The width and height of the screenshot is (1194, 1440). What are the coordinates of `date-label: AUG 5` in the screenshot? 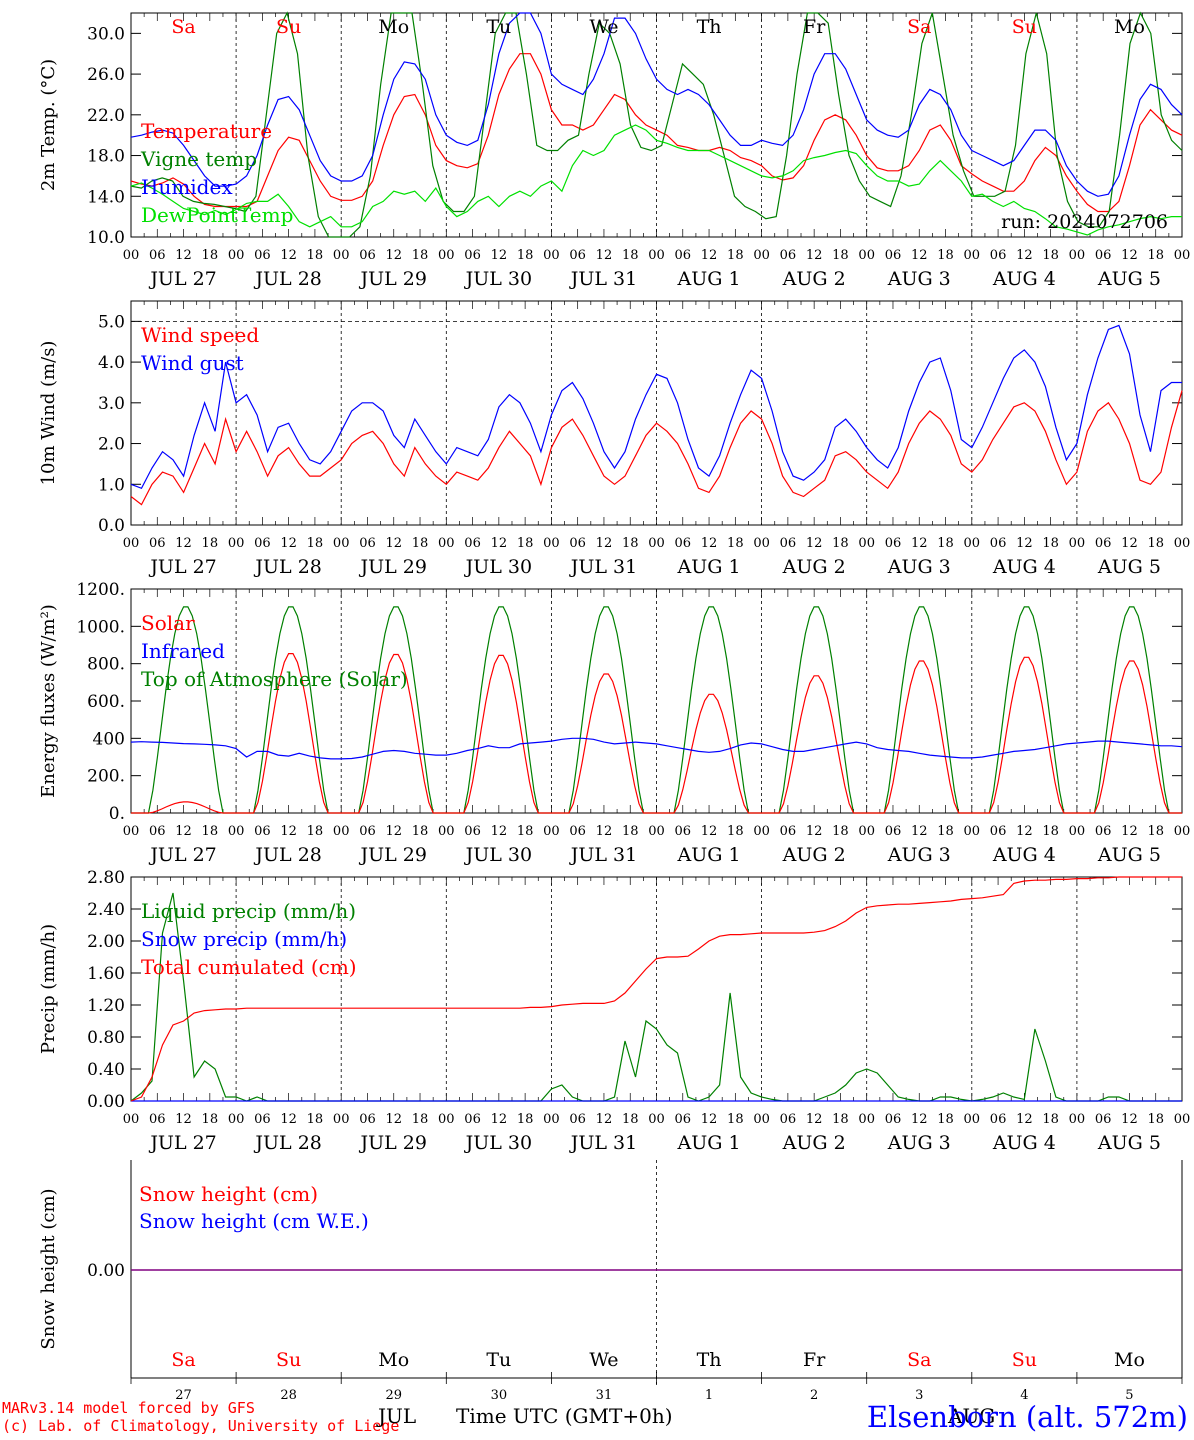 It's located at (1129, 279).